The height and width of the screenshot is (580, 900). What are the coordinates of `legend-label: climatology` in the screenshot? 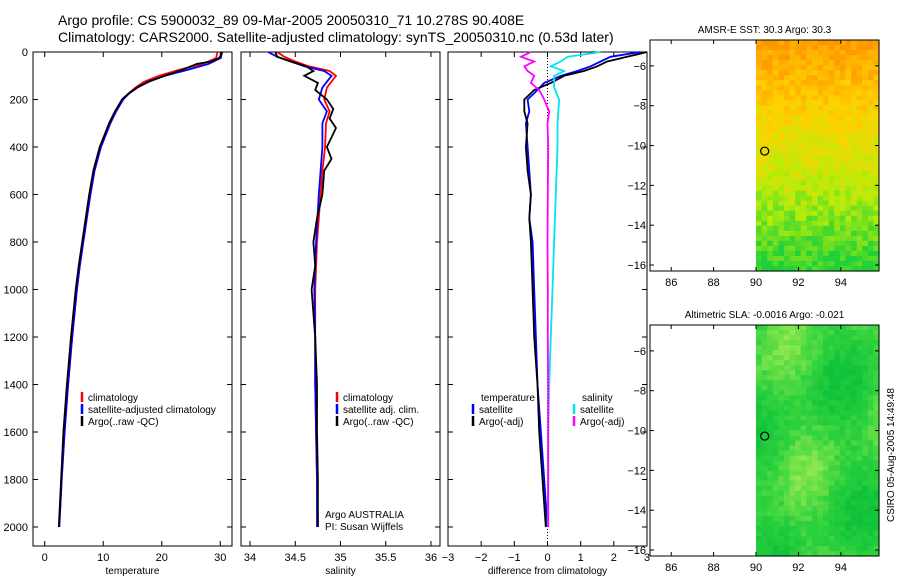 It's located at (368, 398).